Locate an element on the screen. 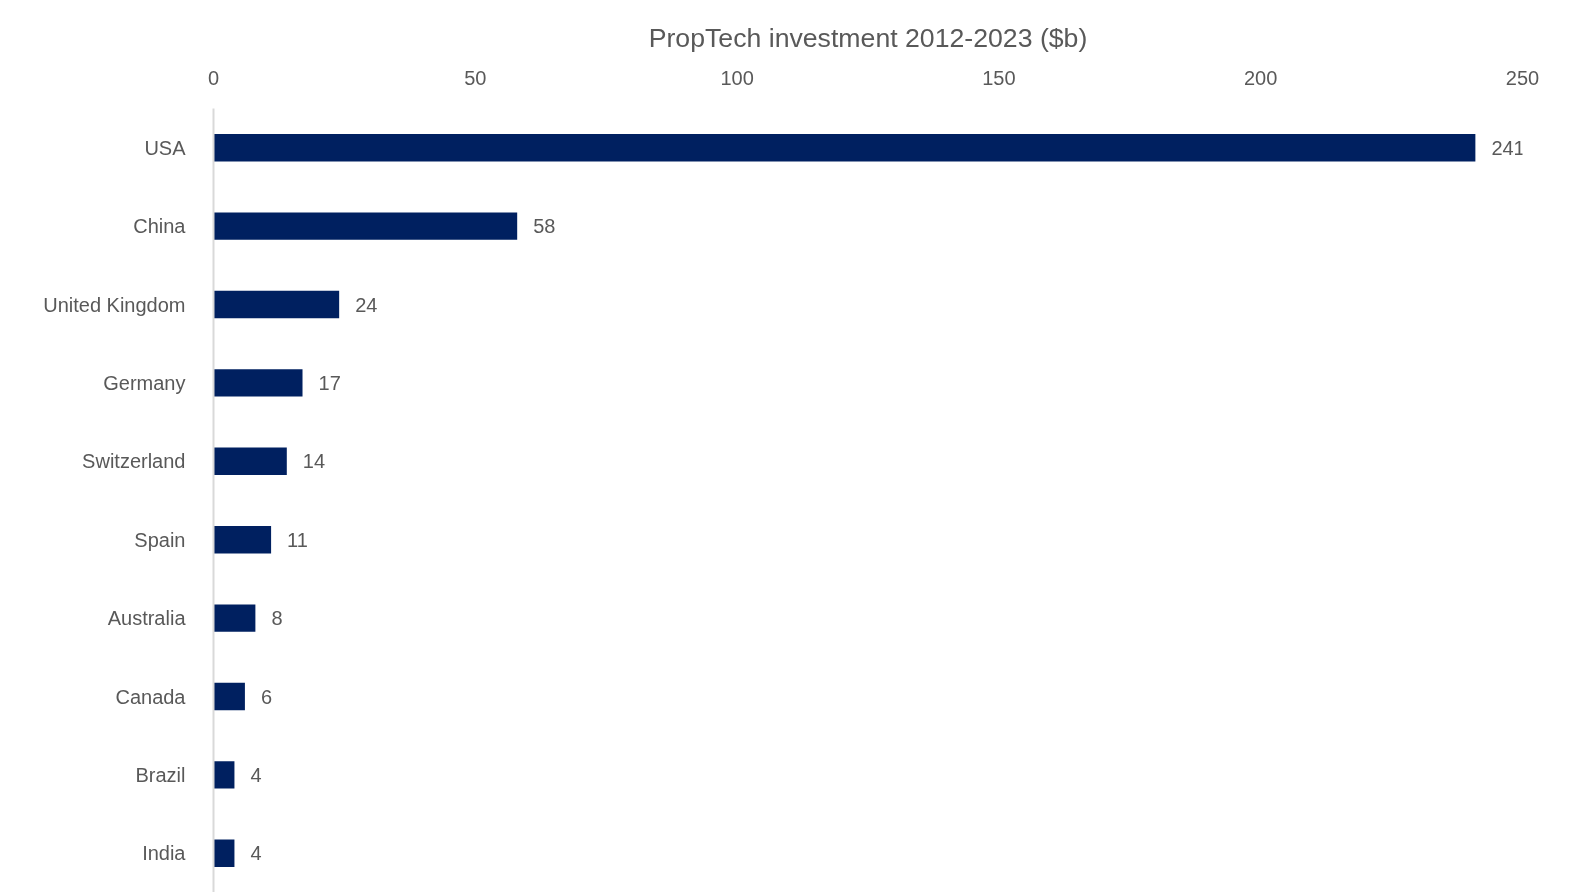 This screenshot has width=1570, height=892. x-tick-label: 150 is located at coordinates (999, 77).